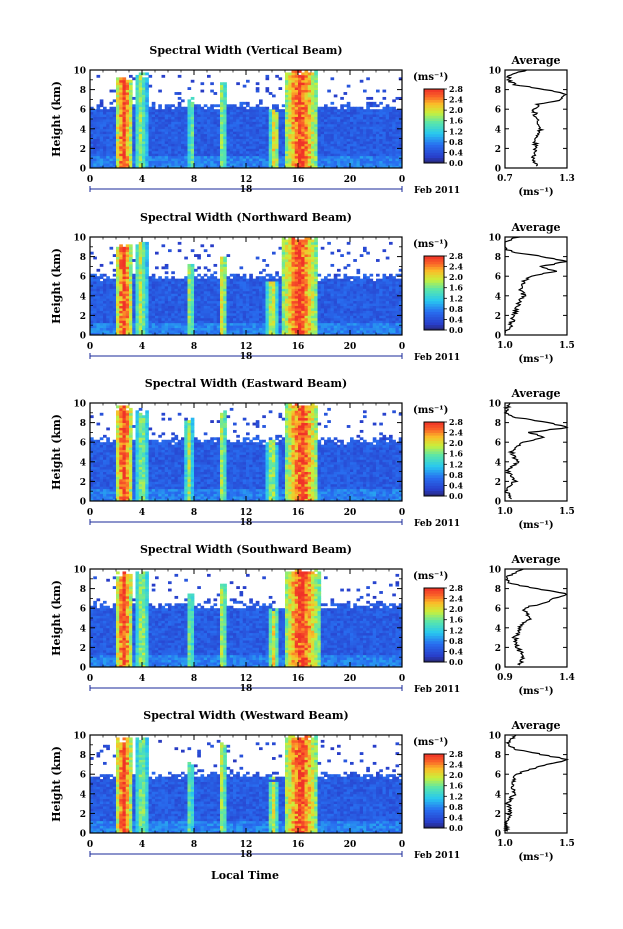  Describe the element at coordinates (531, 625) in the screenshot. I see `average-profile: Average 0 2 4 6 8 10 0.9 1.4 (ms⁻¹)` at that location.